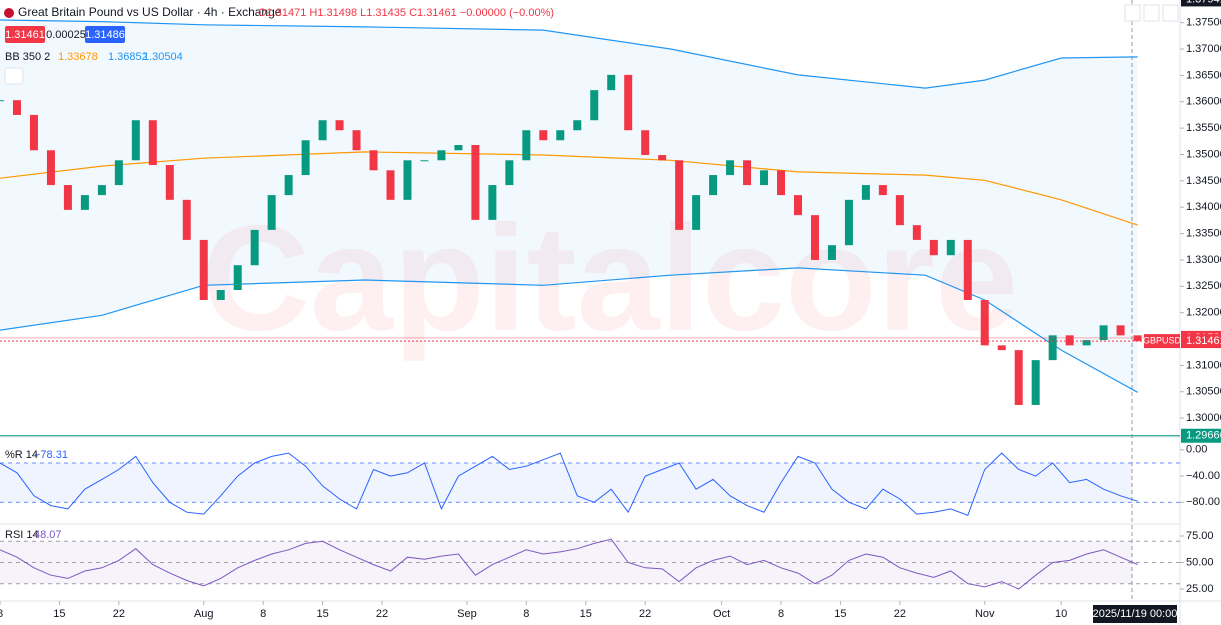  What do you see at coordinates (1203, 128) in the screenshot?
I see `y-tick-label: 1.35500` at bounding box center [1203, 128].